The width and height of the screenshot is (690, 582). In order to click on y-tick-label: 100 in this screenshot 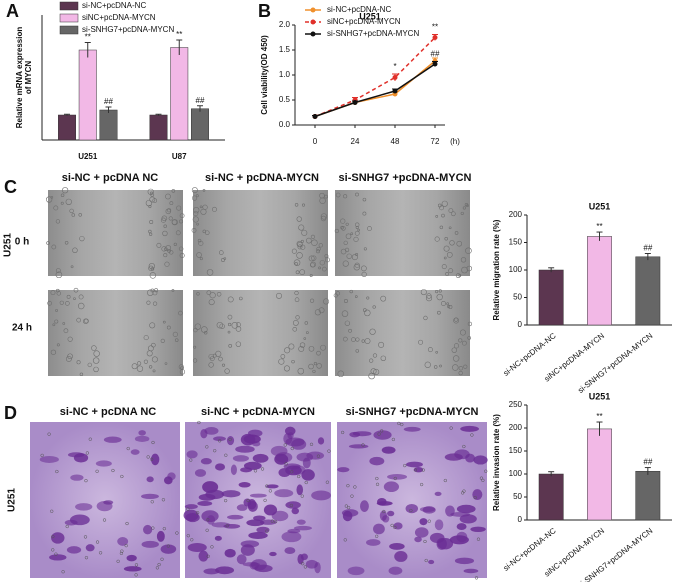, I will do `click(516, 473)`.